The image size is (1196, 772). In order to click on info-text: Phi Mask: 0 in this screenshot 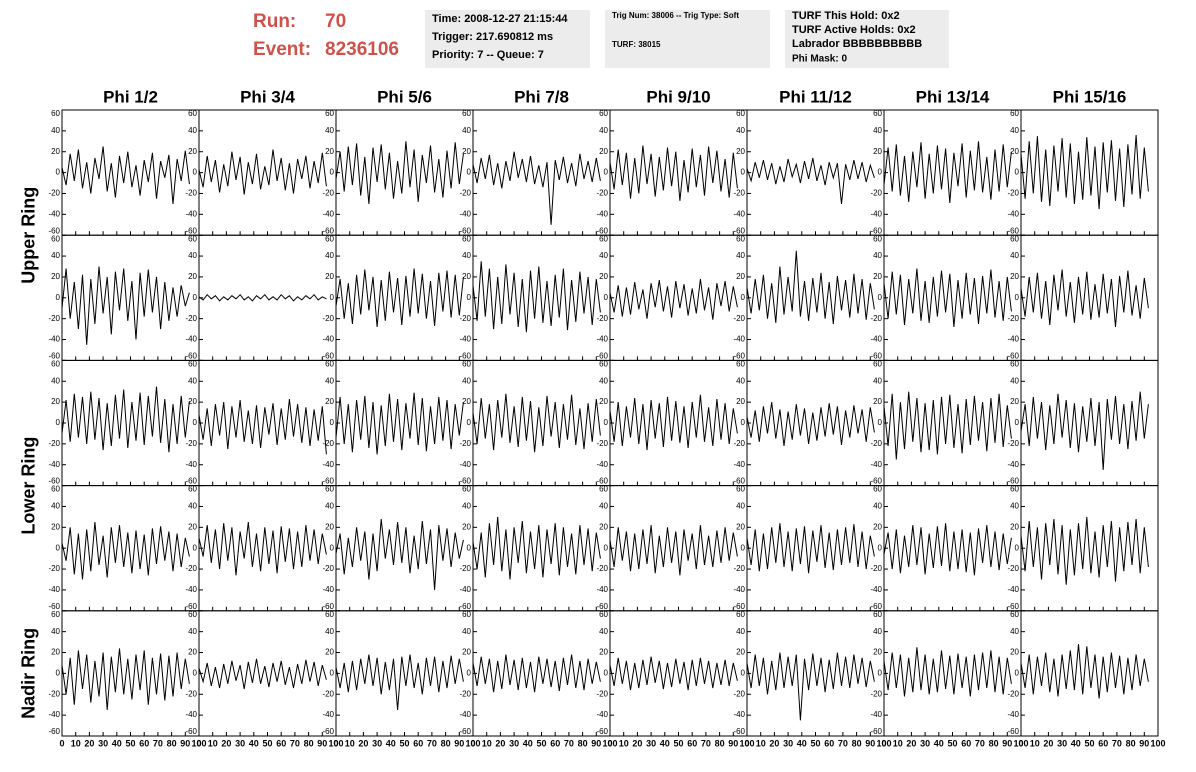, I will do `click(819, 59)`.